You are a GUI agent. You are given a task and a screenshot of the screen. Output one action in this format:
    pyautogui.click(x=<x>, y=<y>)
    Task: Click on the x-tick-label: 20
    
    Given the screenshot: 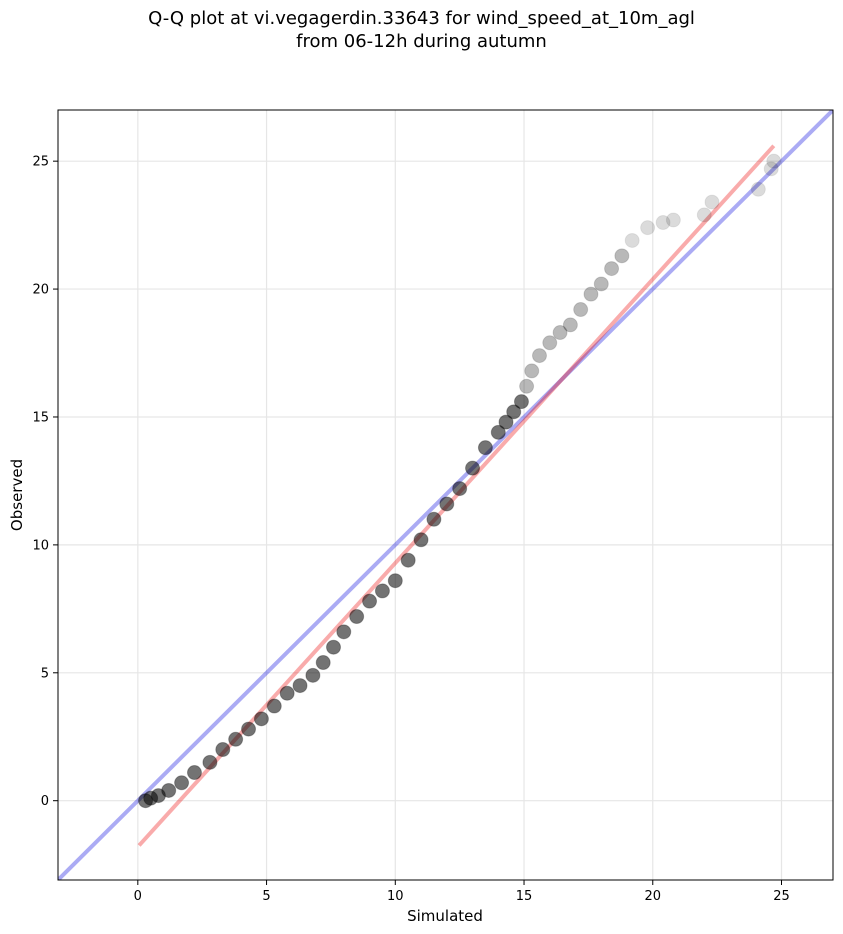 What is the action you would take?
    pyautogui.click(x=652, y=896)
    